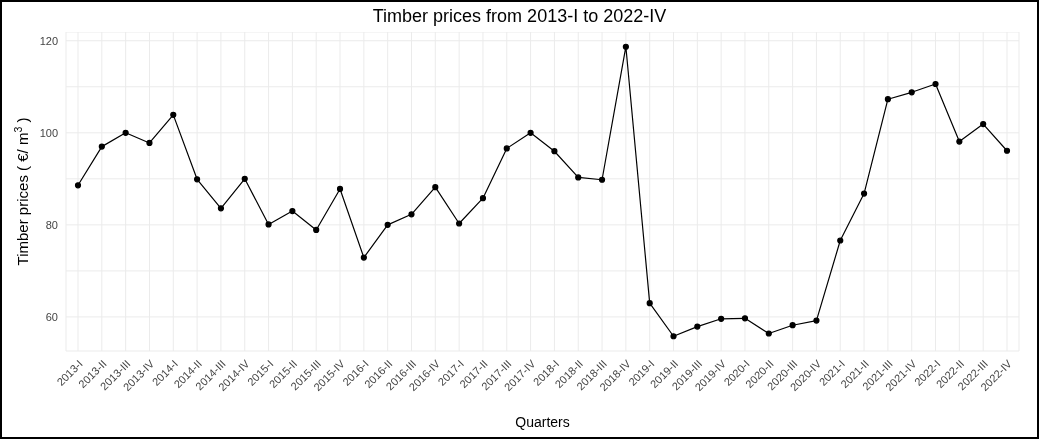 The width and height of the screenshot is (1039, 439). Describe the element at coordinates (48, 132) in the screenshot. I see `y-tick-label: 100` at that location.